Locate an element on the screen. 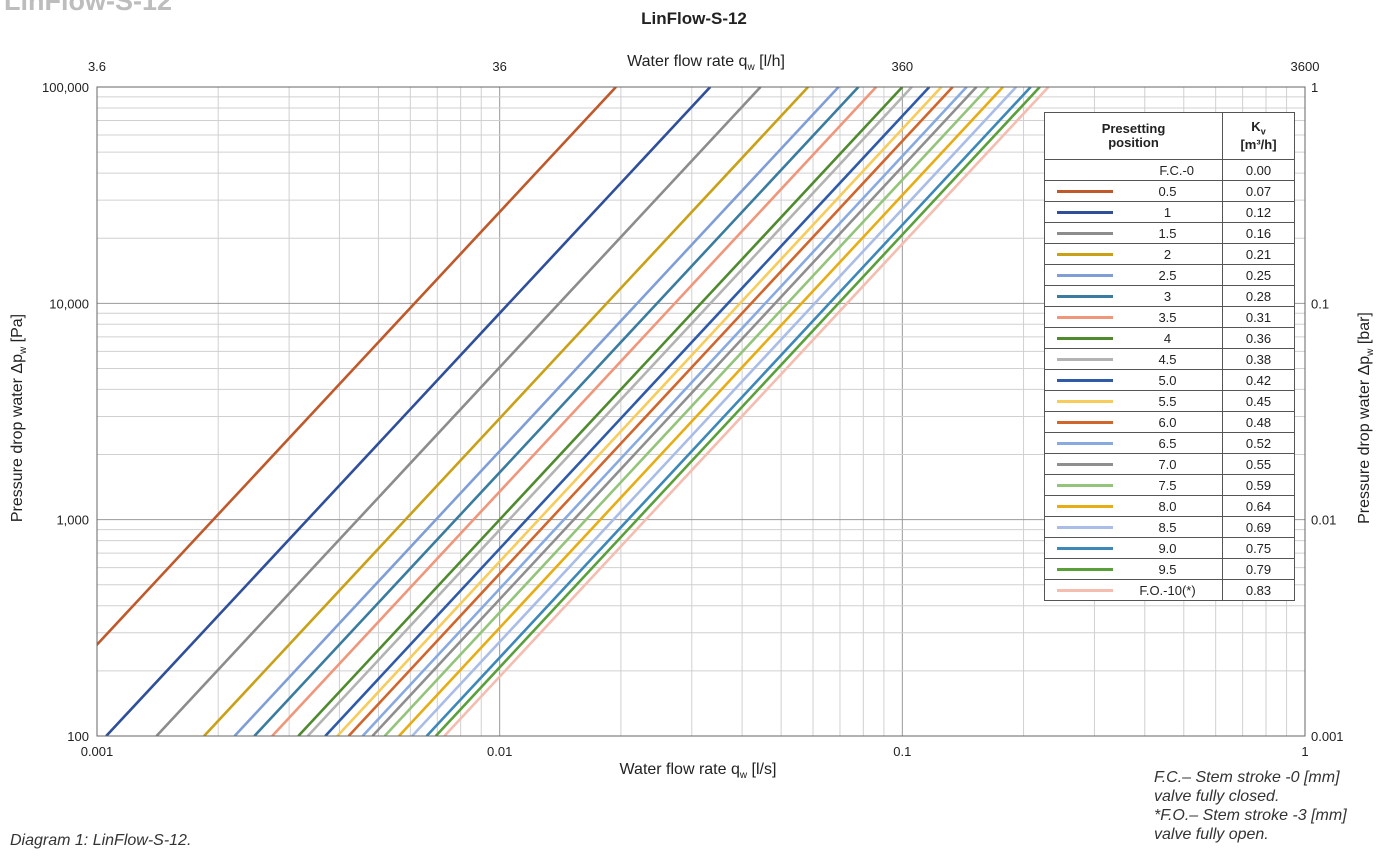 The image size is (1389, 859). legend-row: 3 0.28 is located at coordinates (1169, 296).